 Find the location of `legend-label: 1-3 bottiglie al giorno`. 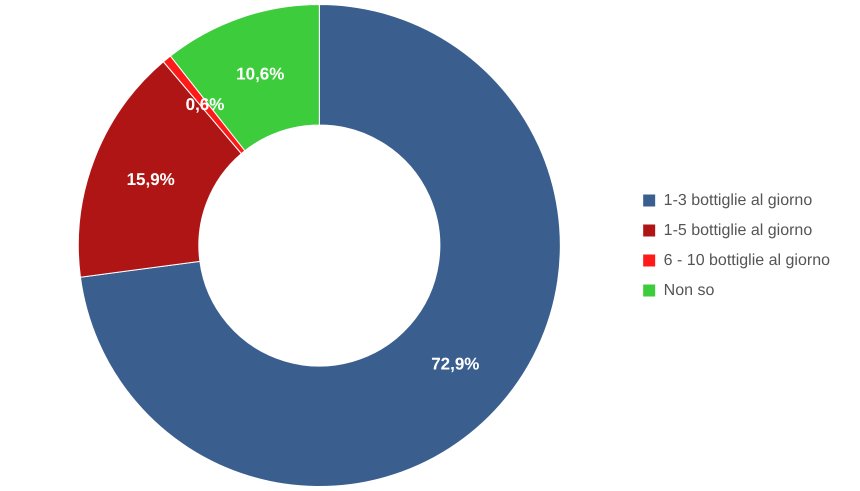

legend-label: 1-3 bottiglie al giorno is located at coordinates (738, 200).